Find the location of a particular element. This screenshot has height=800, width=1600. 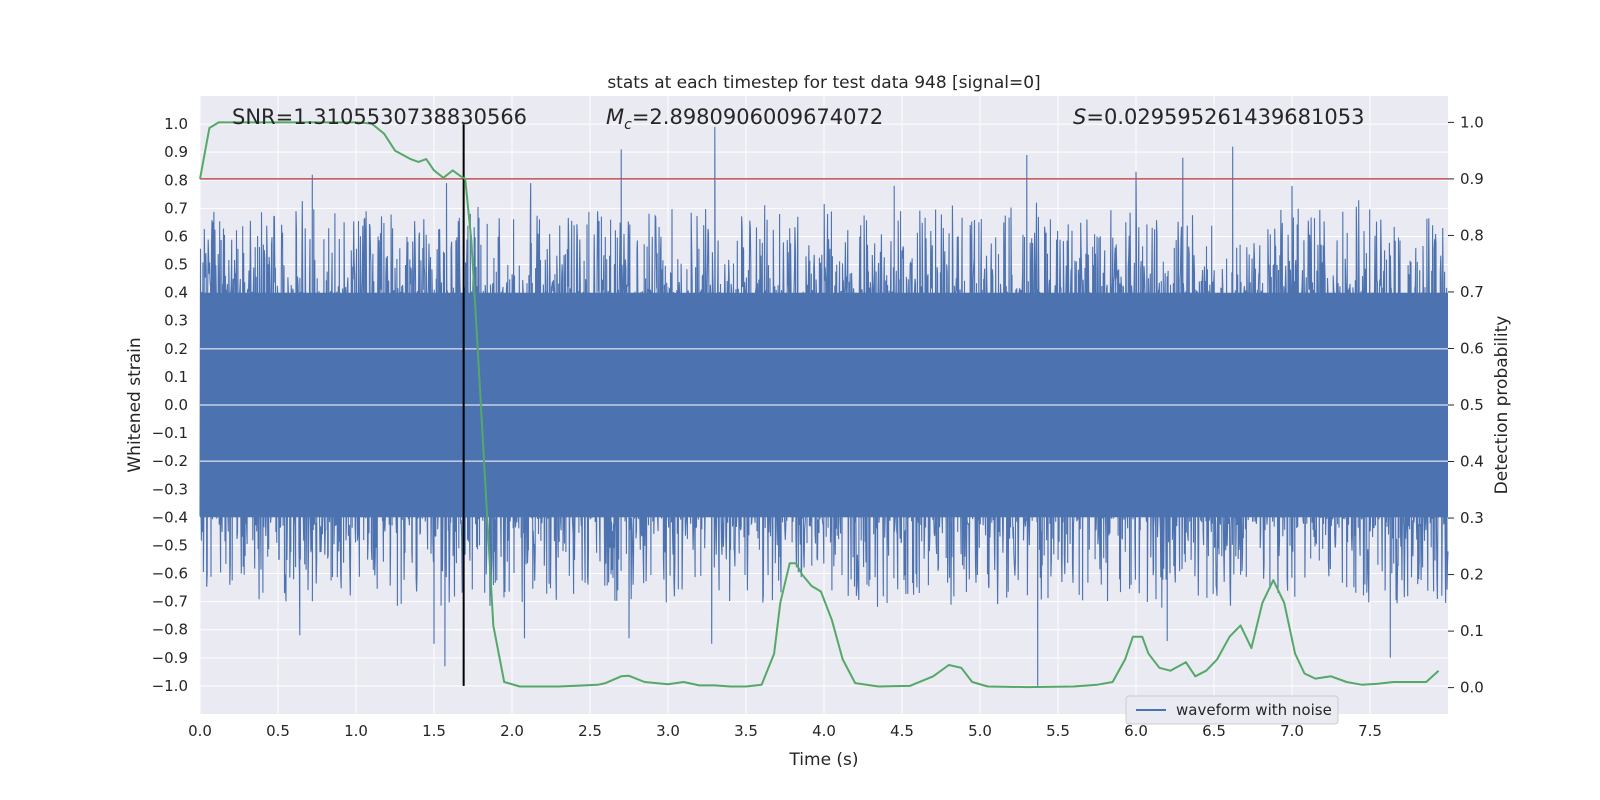

x-tick-label: 1.0 is located at coordinates (356, 731).